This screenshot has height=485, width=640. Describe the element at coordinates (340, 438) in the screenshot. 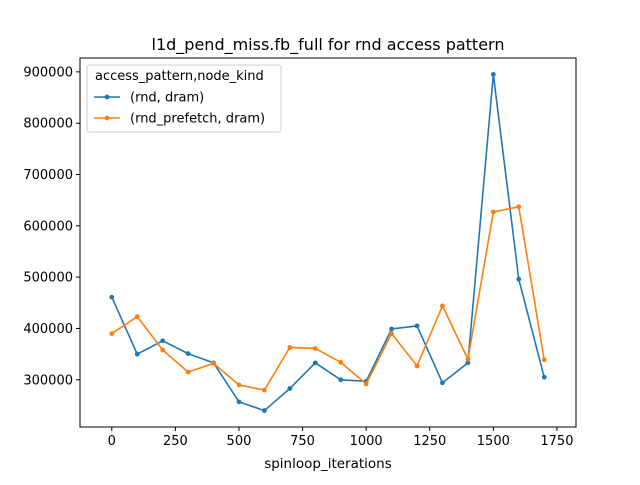

I see `x-axis: 0 250 500 750 1000 1250 1500 1750` at that location.